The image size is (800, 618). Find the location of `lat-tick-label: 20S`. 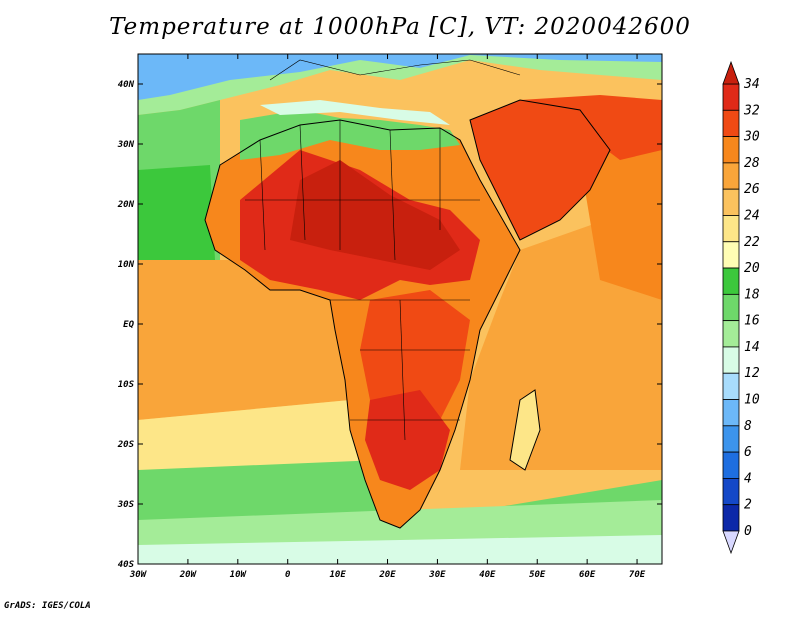

lat-tick-label: 20S is located at coordinates (126, 445).